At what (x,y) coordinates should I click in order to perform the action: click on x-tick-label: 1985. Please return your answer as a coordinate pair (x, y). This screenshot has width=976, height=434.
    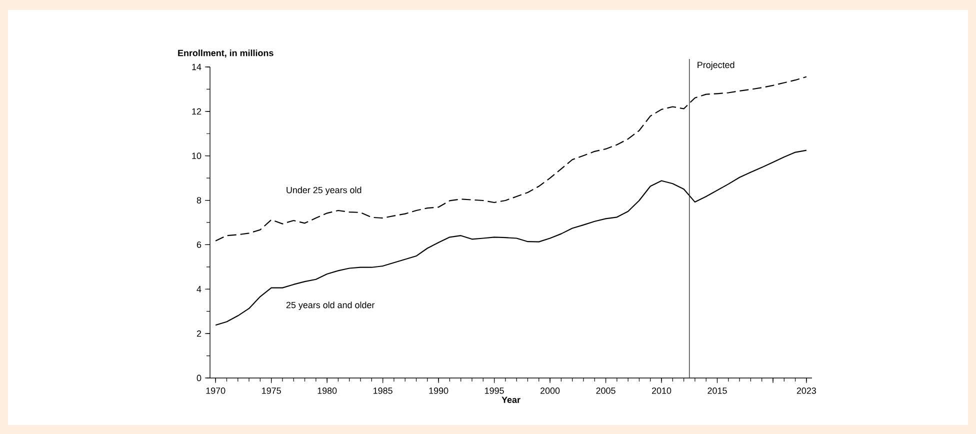
    Looking at the image, I should click on (383, 391).